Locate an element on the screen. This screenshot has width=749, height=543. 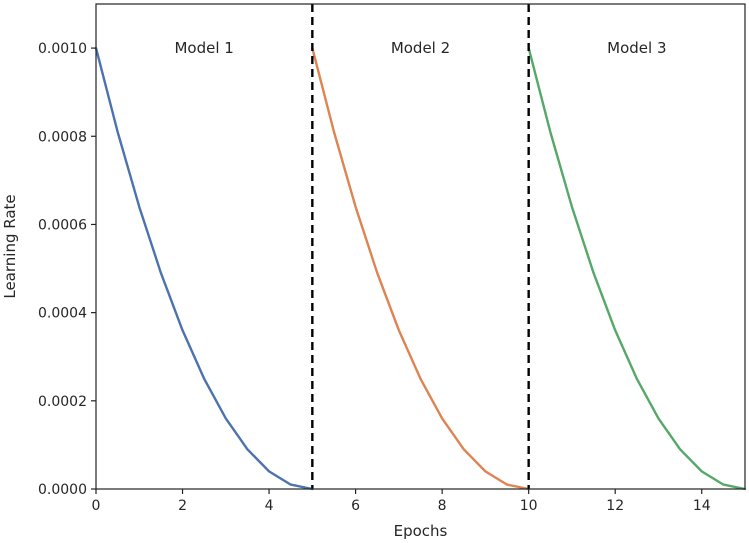
y-axis: 0.0000 0.0002 0.0004 0.0006 0.0008 0.0010 is located at coordinates (67, 269).